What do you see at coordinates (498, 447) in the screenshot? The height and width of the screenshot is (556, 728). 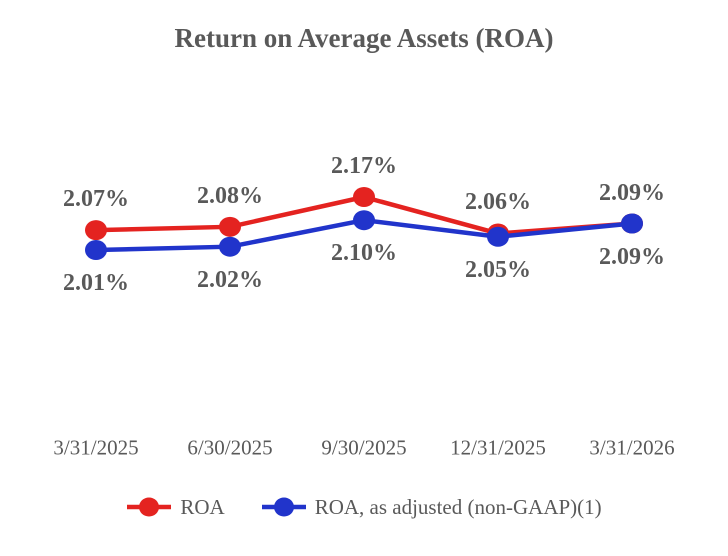 I see `x-axis-label-3: 12/31/2025` at bounding box center [498, 447].